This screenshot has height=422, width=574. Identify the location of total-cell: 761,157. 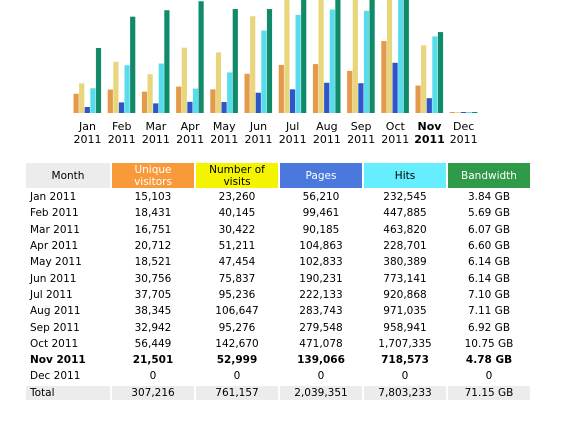
(237, 392).